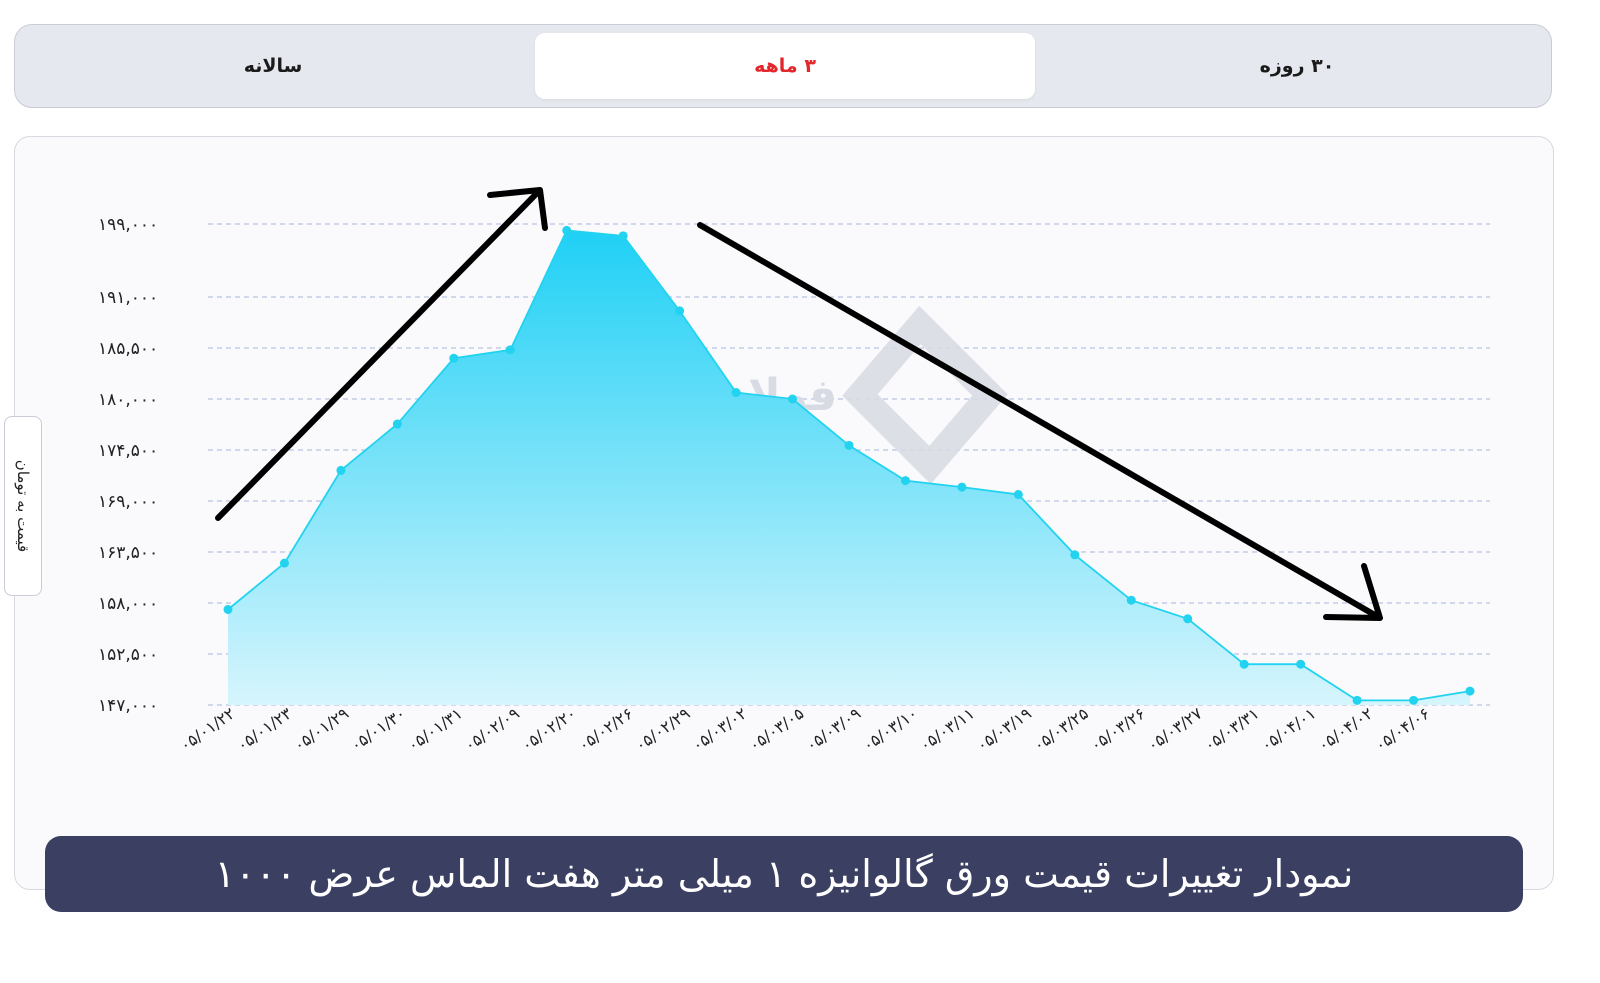  What do you see at coordinates (663, 729) in the screenshot?
I see `x-tick-label: ۰۵/۰۲/۲۹` at bounding box center [663, 729].